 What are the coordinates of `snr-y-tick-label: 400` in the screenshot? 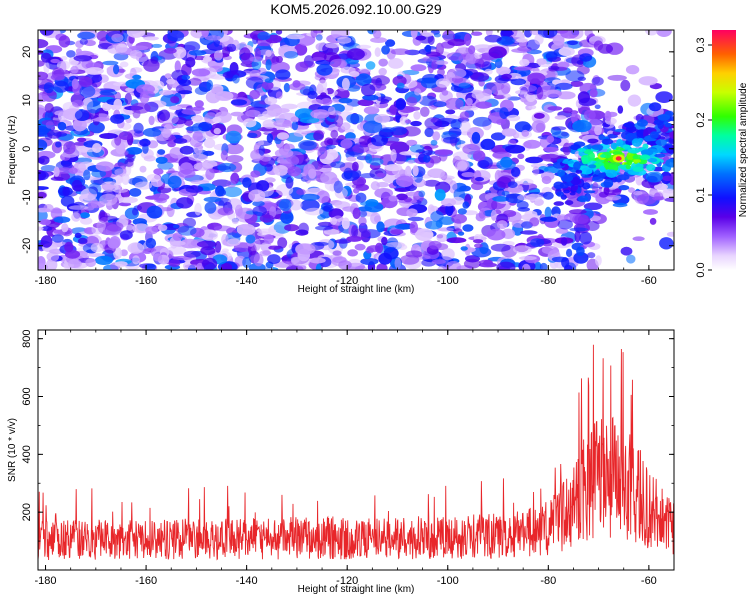 It's located at (27, 454).